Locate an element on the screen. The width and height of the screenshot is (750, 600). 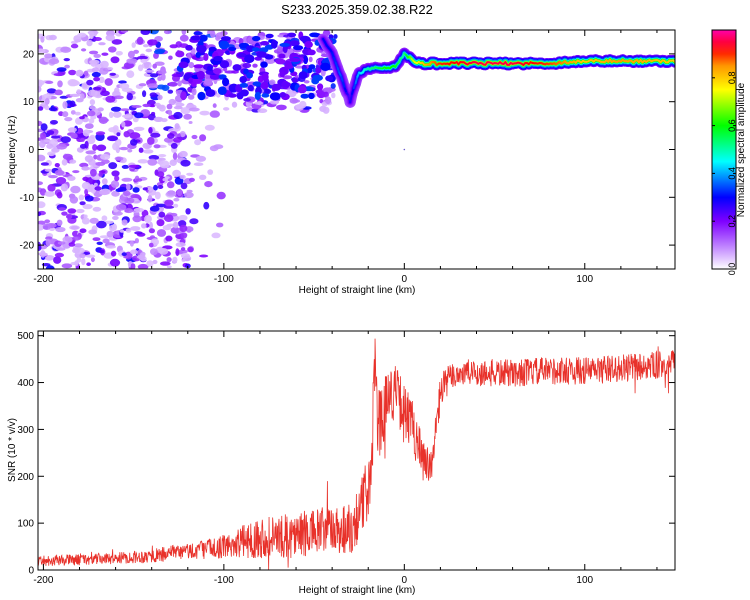
y-tick-label: -20 is located at coordinates (27, 246).